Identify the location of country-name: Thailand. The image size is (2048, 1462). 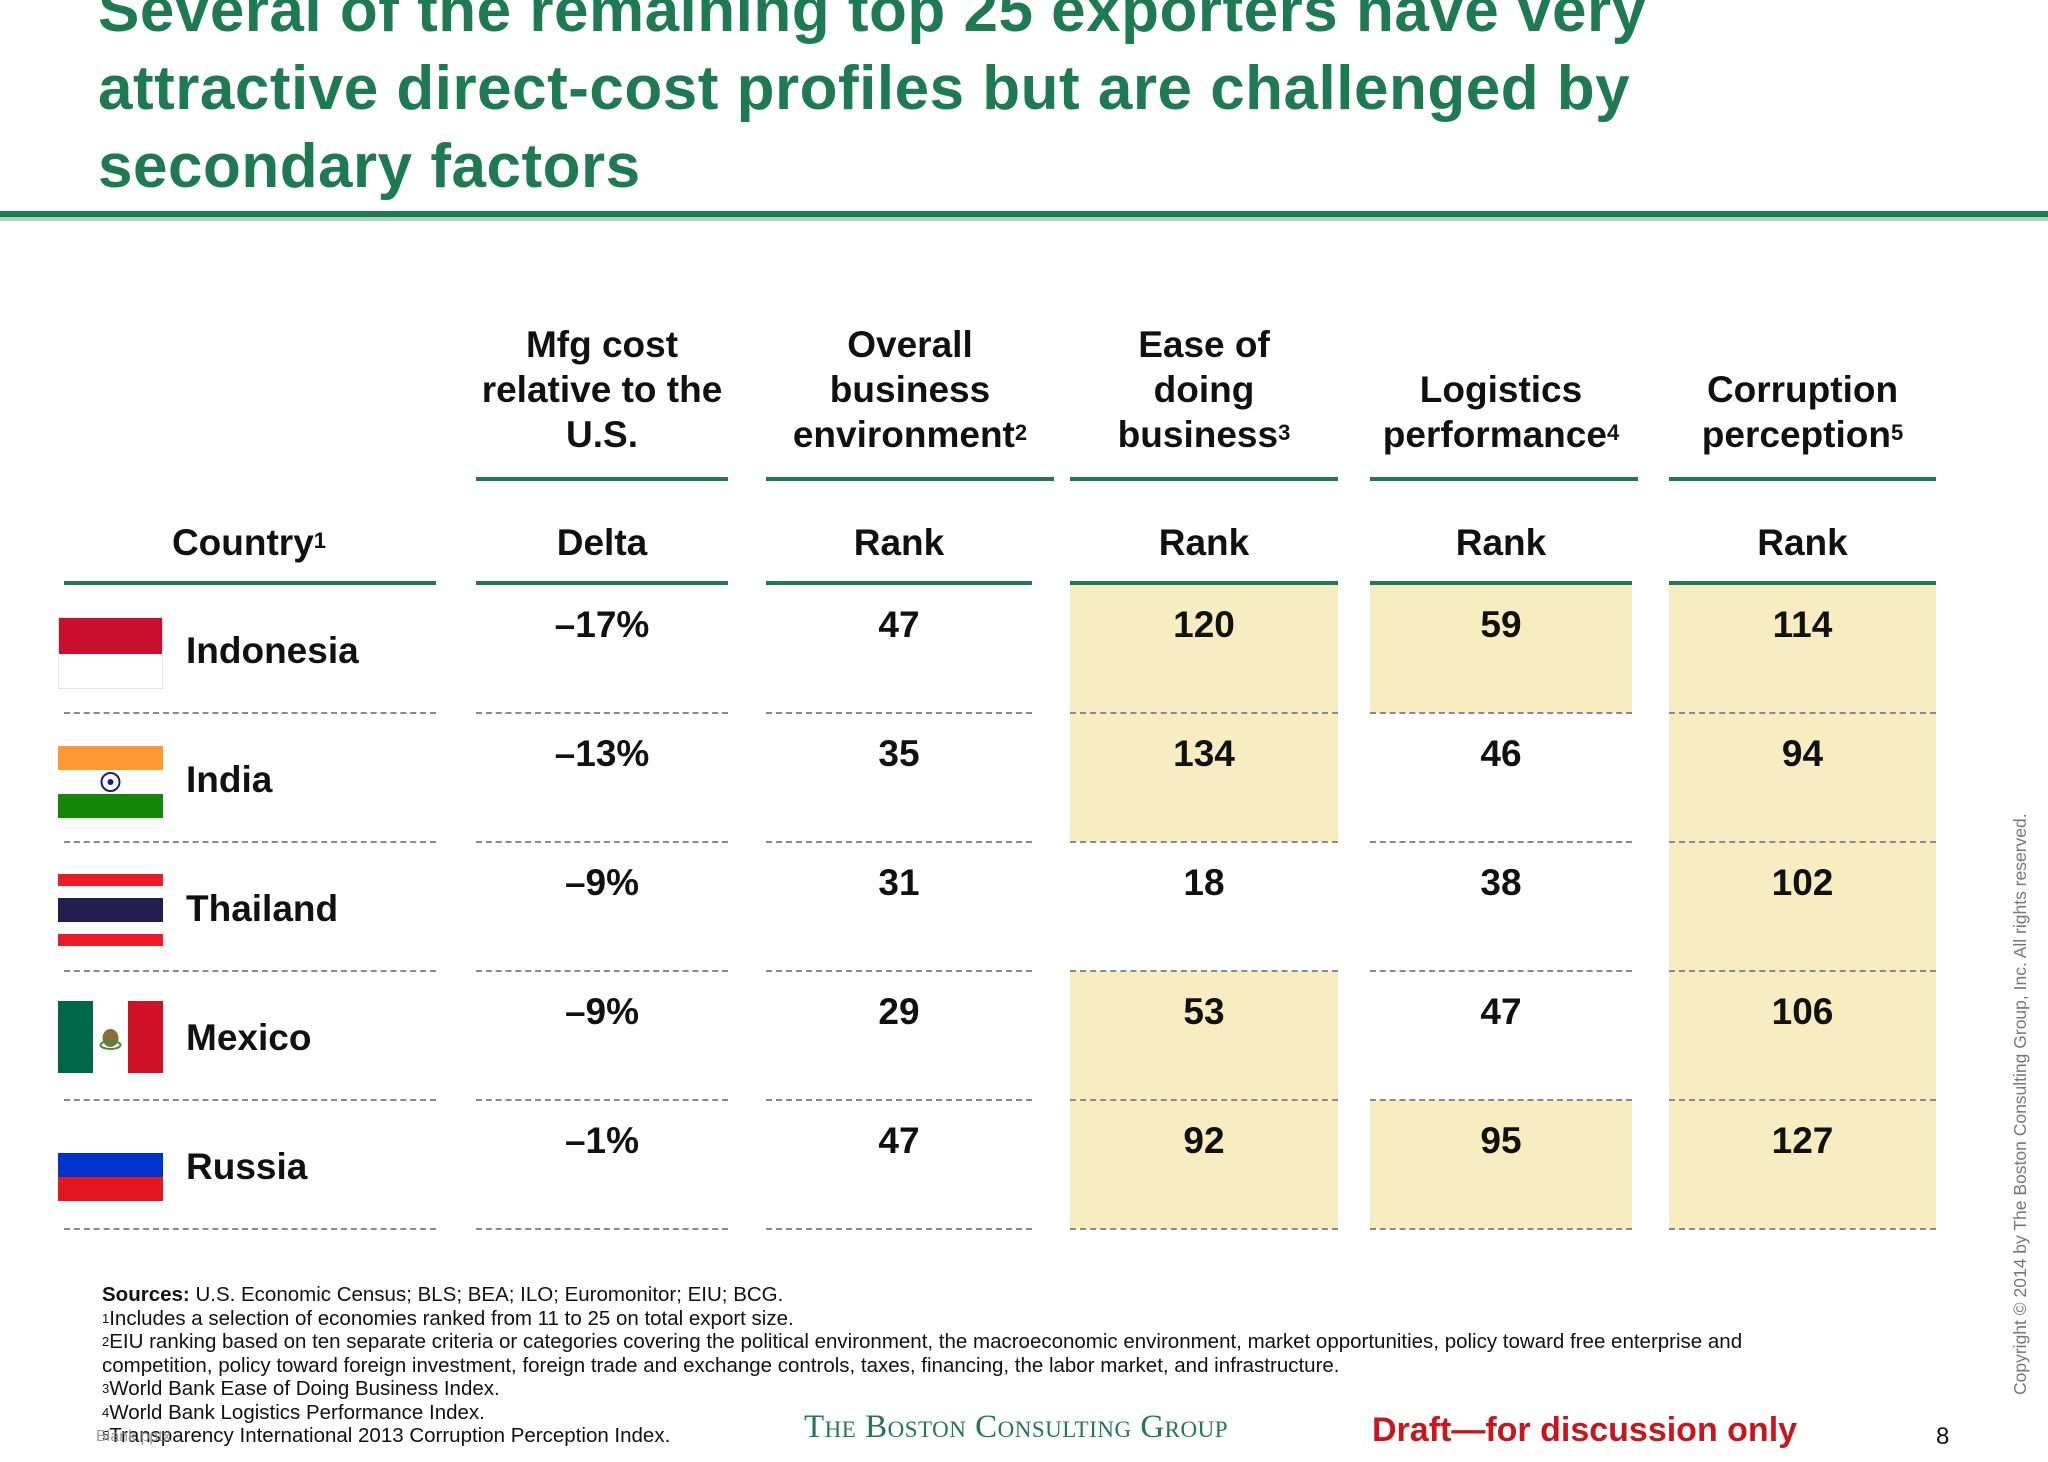
(262, 908).